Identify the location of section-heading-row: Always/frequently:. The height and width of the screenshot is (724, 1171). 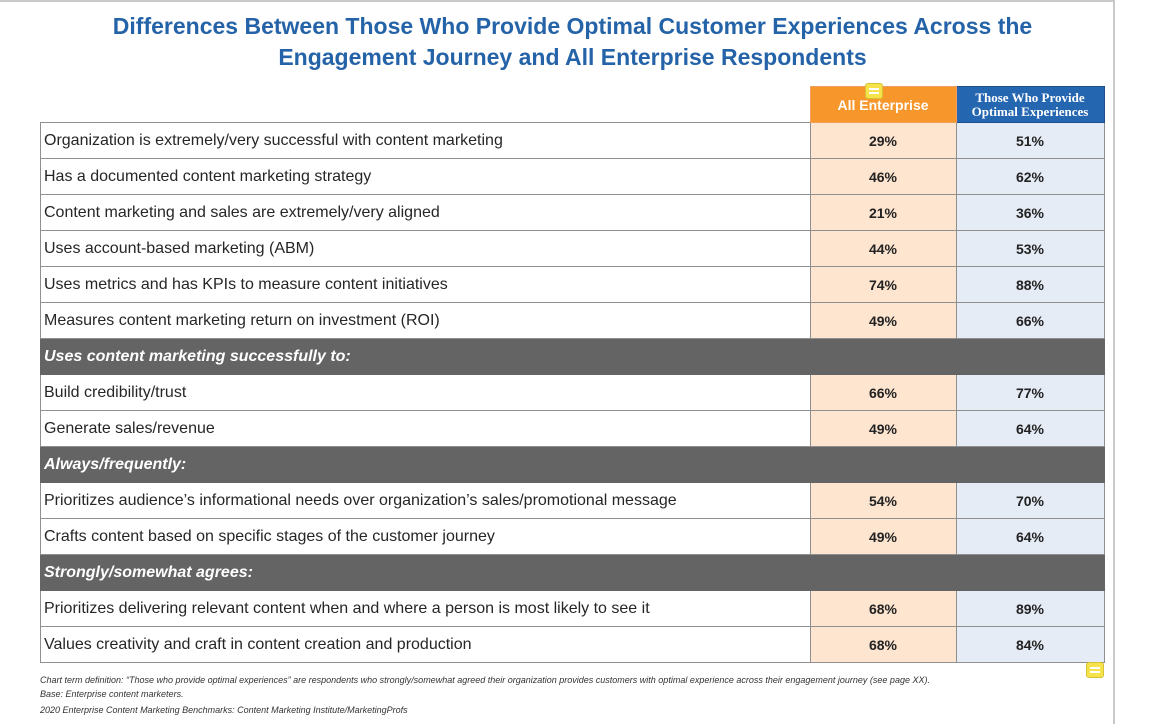
(572, 464).